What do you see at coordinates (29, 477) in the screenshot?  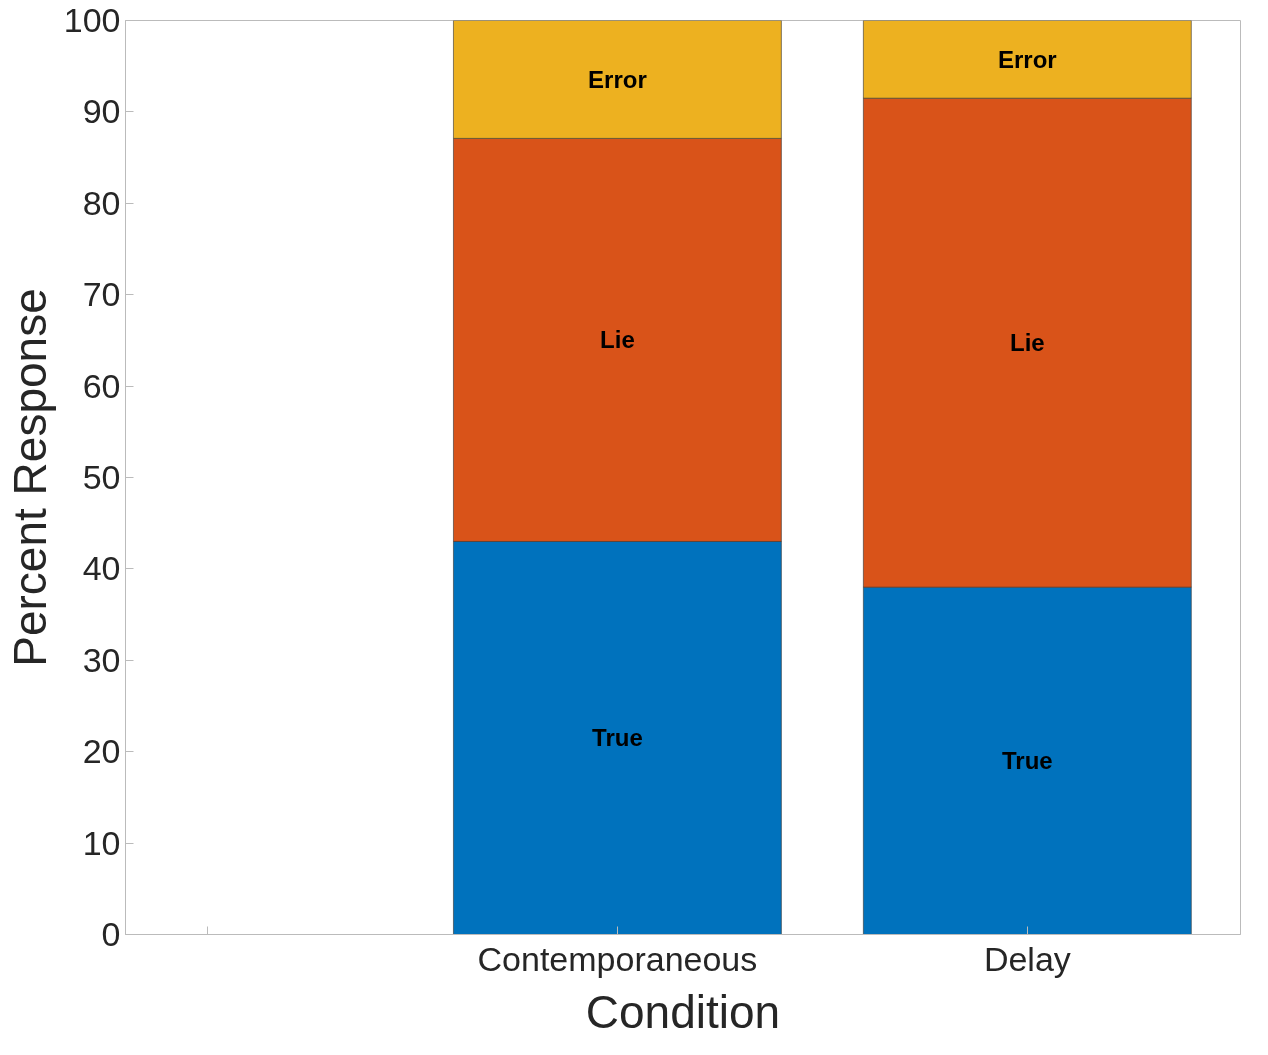 I see `y-axis-title: Percent Response` at bounding box center [29, 477].